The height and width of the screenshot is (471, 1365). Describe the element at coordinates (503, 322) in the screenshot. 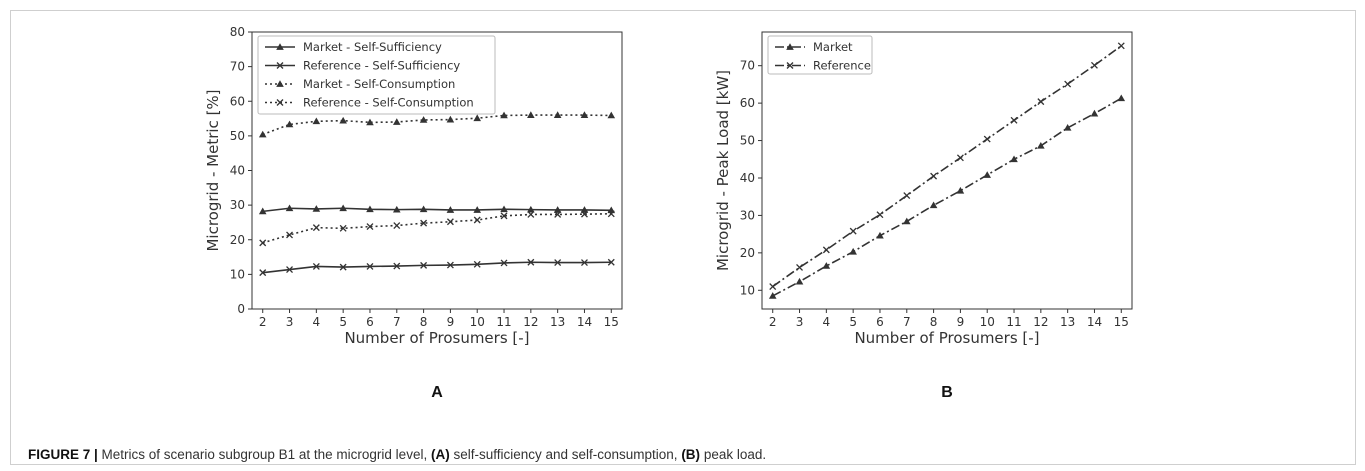

I see `panel-a-x-tick-label: 11` at that location.